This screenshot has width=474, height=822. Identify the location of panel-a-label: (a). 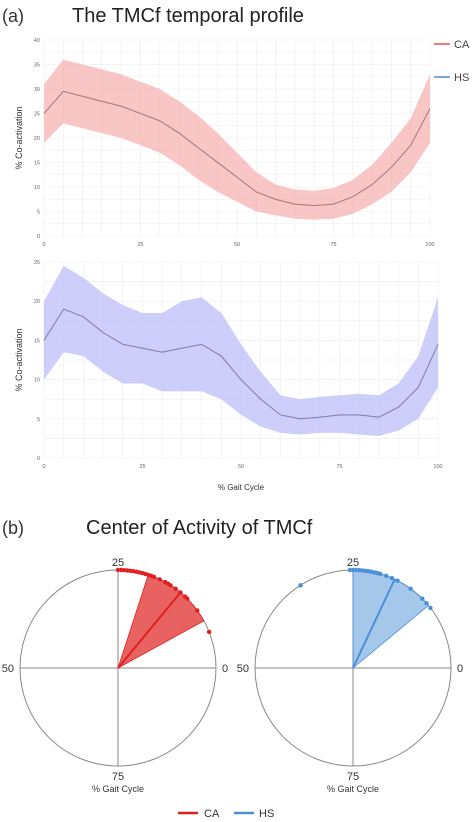
(13, 16).